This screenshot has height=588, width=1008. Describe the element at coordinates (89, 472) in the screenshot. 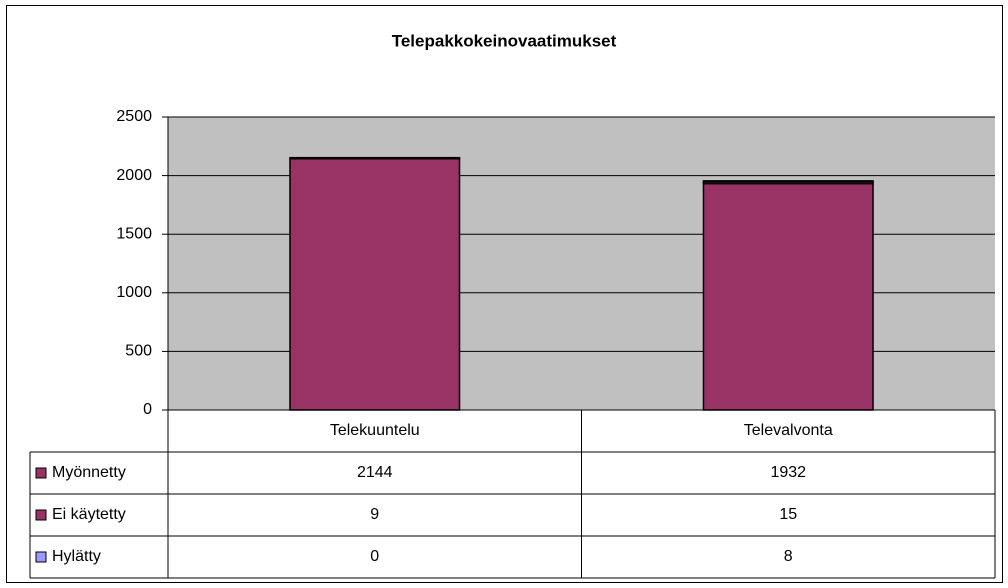

I see `legend-label: Myönnetty` at that location.